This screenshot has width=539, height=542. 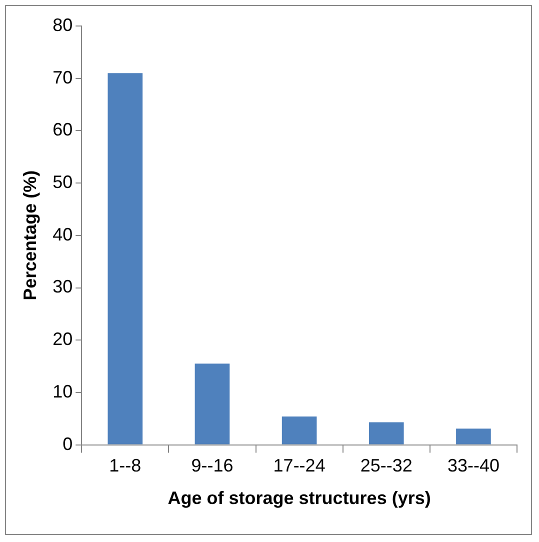 I want to click on y-tick-label: 30, so click(x=62, y=286).